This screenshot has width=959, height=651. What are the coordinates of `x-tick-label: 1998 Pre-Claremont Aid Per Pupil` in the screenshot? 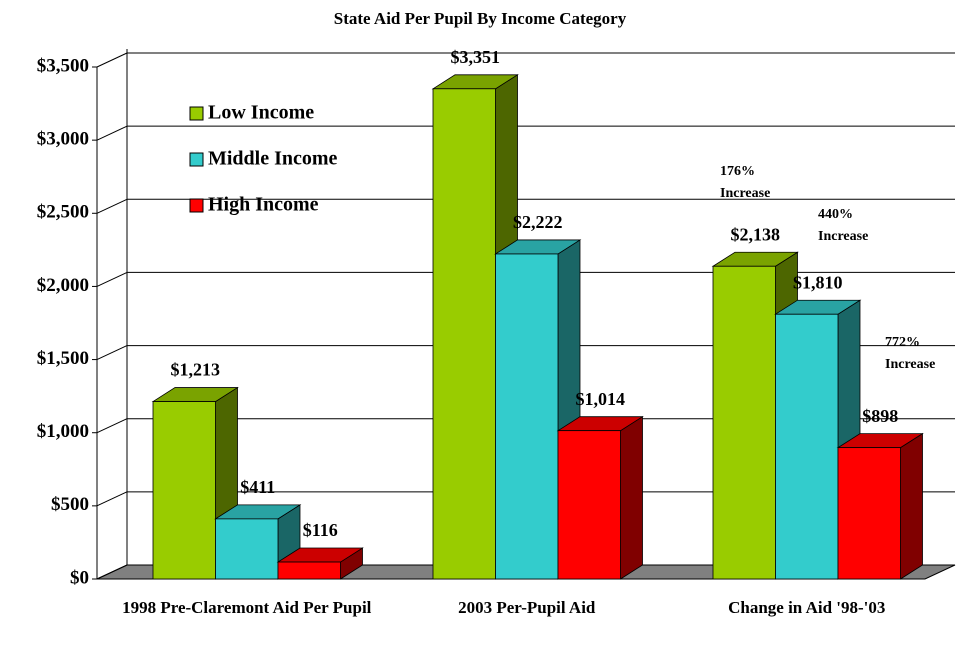 It's located at (247, 607).